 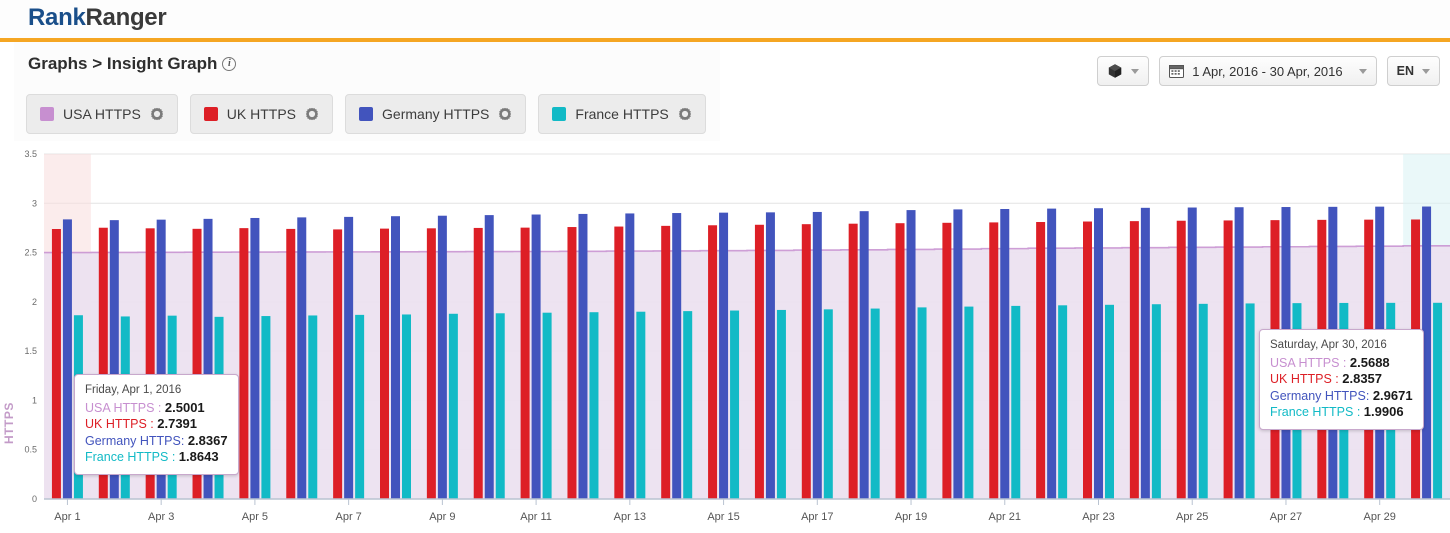 What do you see at coordinates (1308, 362) in the screenshot?
I see `tooltip-series-label: USA HTTPS :` at bounding box center [1308, 362].